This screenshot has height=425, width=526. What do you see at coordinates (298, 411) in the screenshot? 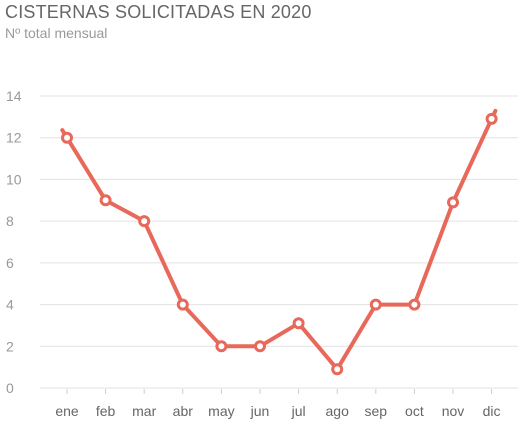
I see `x-tick-label-jul: jul` at bounding box center [298, 411].